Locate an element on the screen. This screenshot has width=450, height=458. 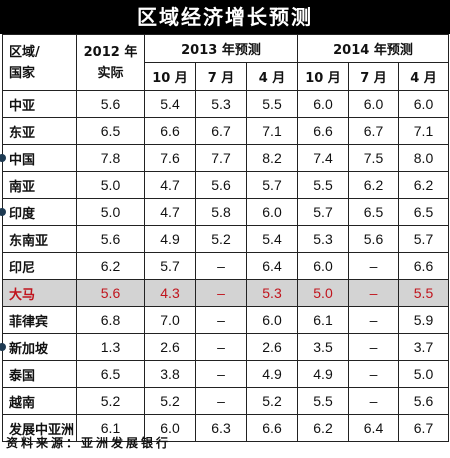
region-name-cell: 发展中亚洲 is located at coordinates (39, 428).